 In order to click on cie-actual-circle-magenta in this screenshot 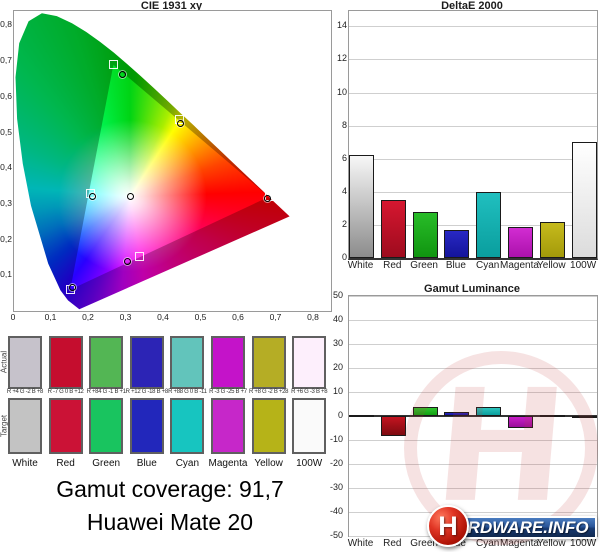, I will do `click(128, 261)`.